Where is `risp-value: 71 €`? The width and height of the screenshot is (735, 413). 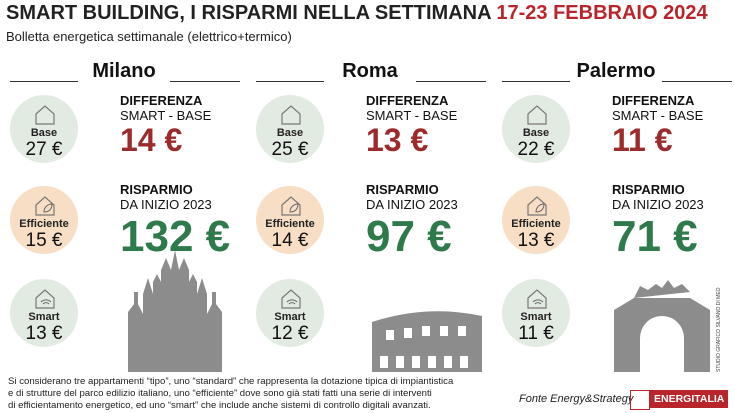
risp-value: 71 € is located at coordinates (655, 236).